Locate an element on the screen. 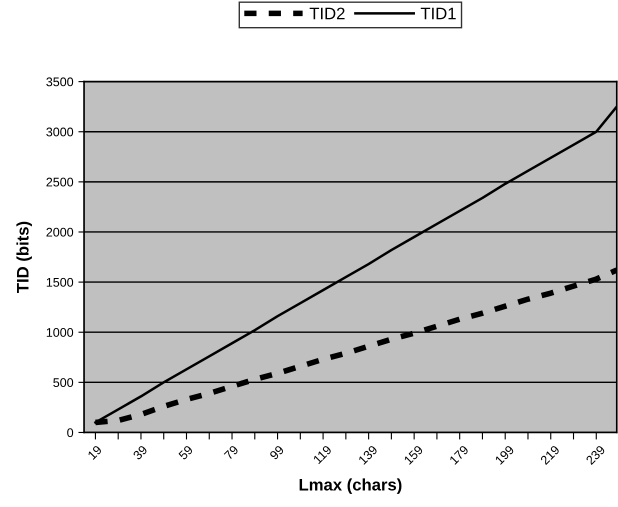 The width and height of the screenshot is (618, 507). x-tick-label: 199 is located at coordinates (504, 454).